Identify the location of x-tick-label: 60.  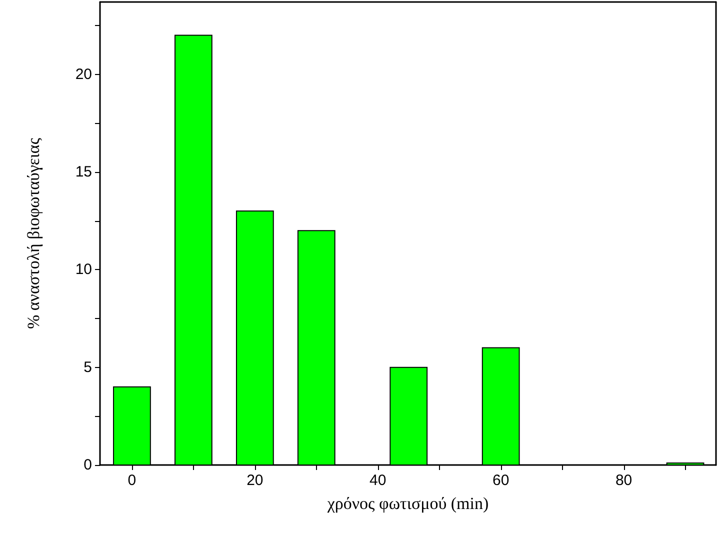
(501, 480).